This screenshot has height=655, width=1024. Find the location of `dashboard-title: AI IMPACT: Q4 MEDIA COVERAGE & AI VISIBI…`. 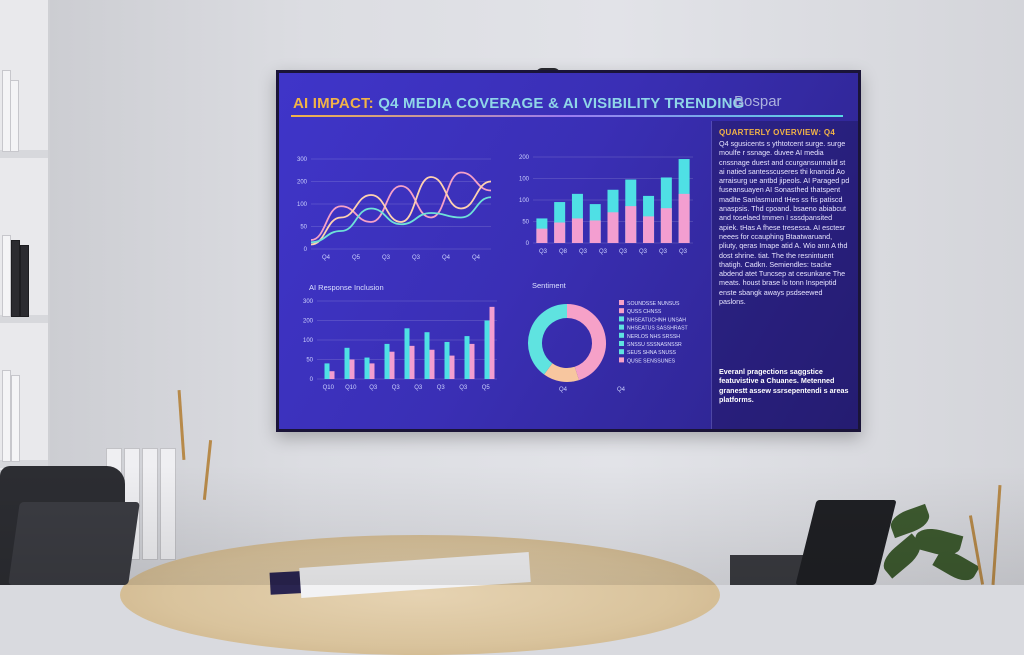

dashboard-title: AI IMPACT: Q4 MEDIA COVERAGE & AI VISIBI… is located at coordinates (518, 103).